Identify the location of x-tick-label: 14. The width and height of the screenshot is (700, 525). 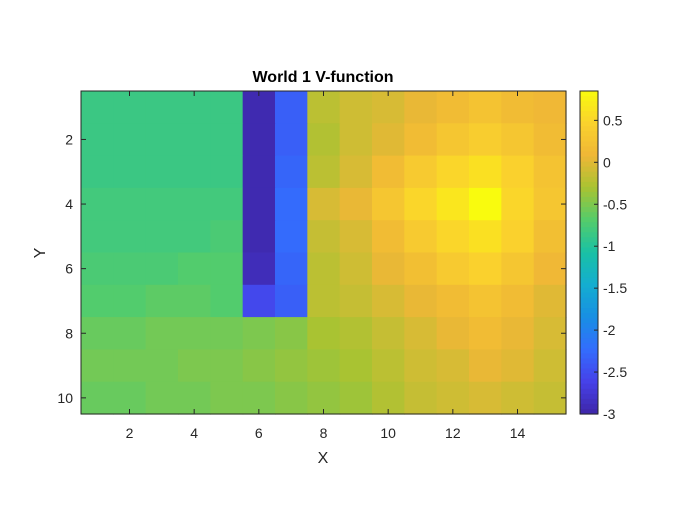
(518, 433).